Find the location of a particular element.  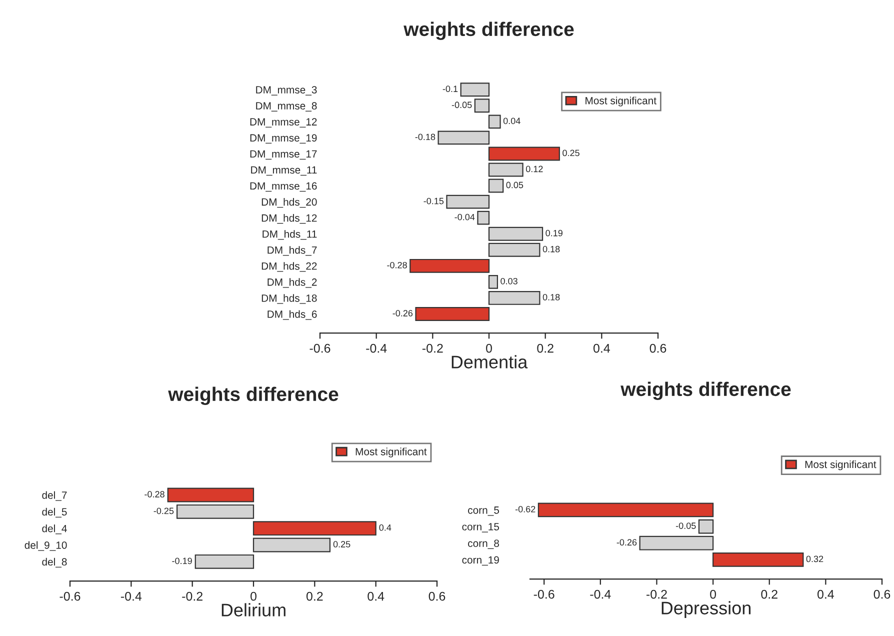

y-tick-label: DM_mmse_3 is located at coordinates (286, 91).